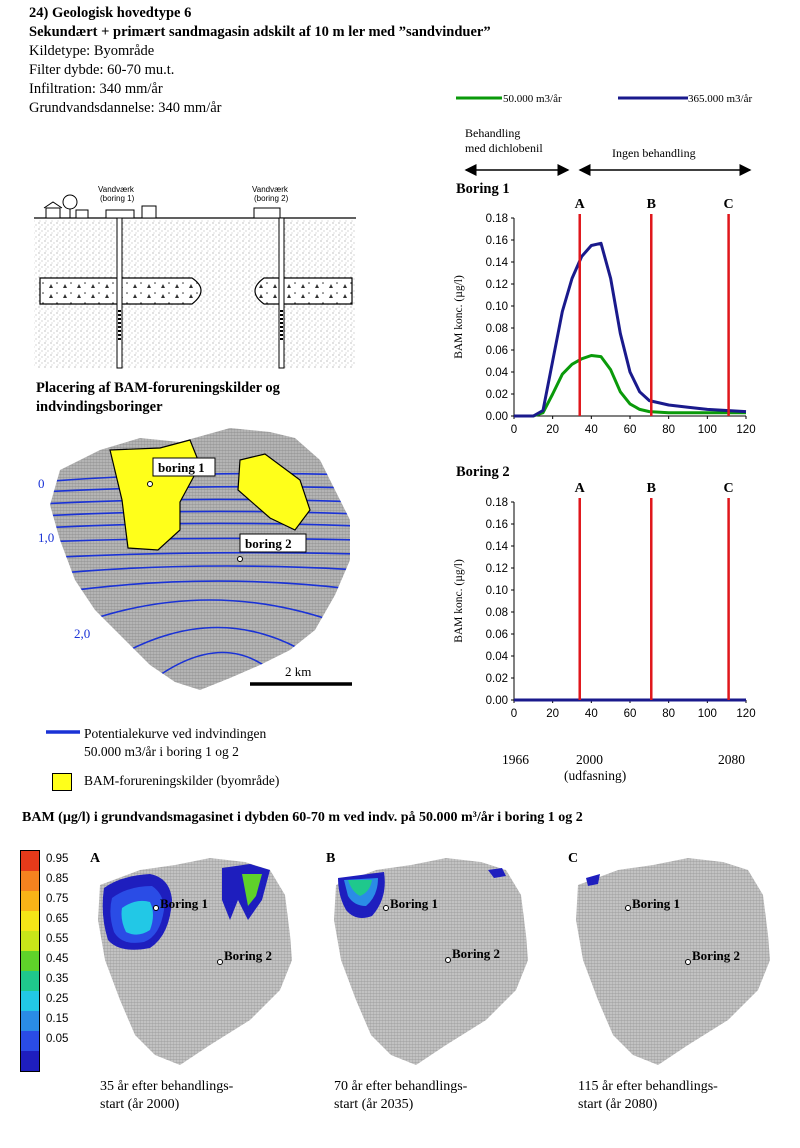 This screenshot has width=800, height=1148. I want to click on chart2-xtick-label: 80, so click(668, 714).